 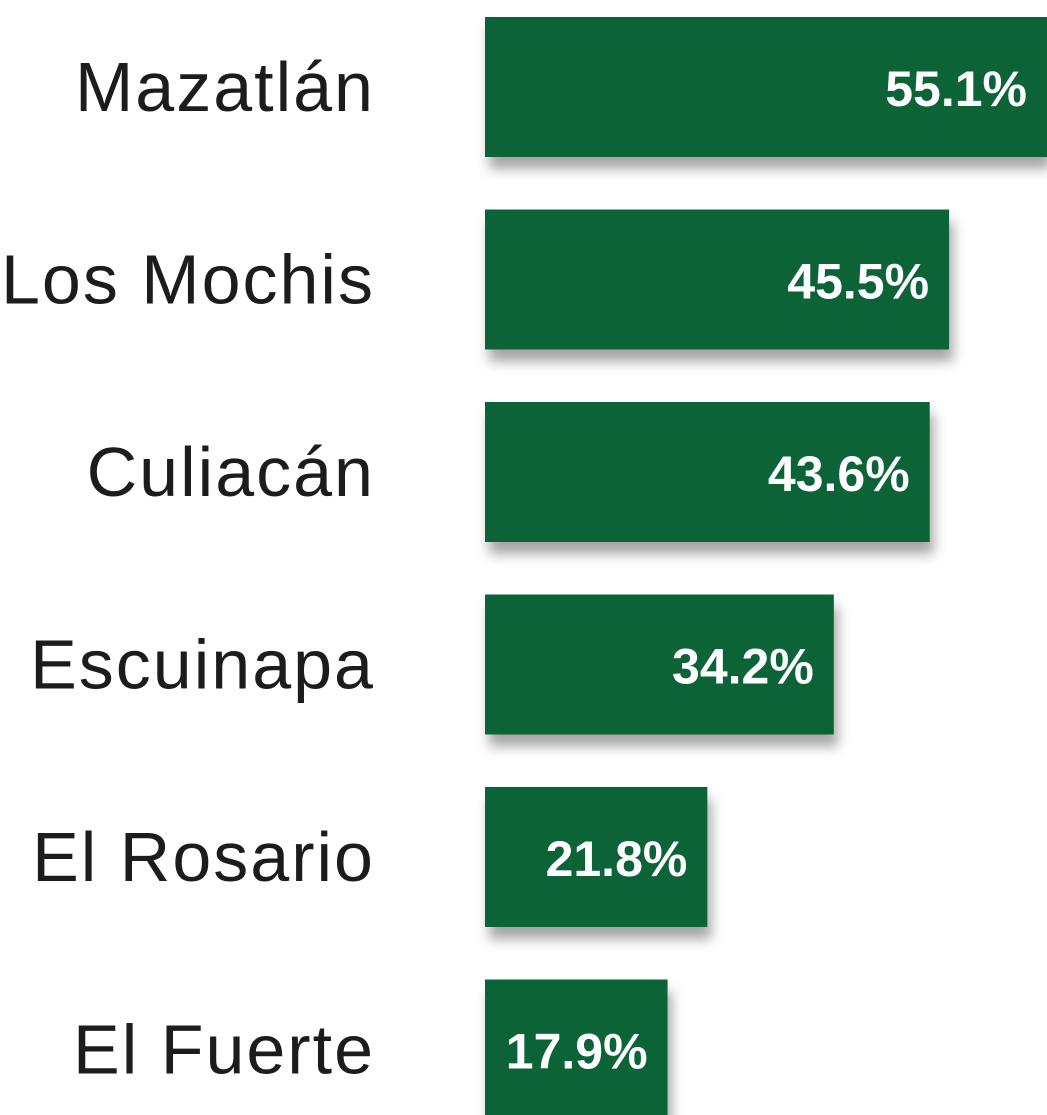 What do you see at coordinates (956, 89) in the screenshot?
I see `value-label: 55.1%` at bounding box center [956, 89].